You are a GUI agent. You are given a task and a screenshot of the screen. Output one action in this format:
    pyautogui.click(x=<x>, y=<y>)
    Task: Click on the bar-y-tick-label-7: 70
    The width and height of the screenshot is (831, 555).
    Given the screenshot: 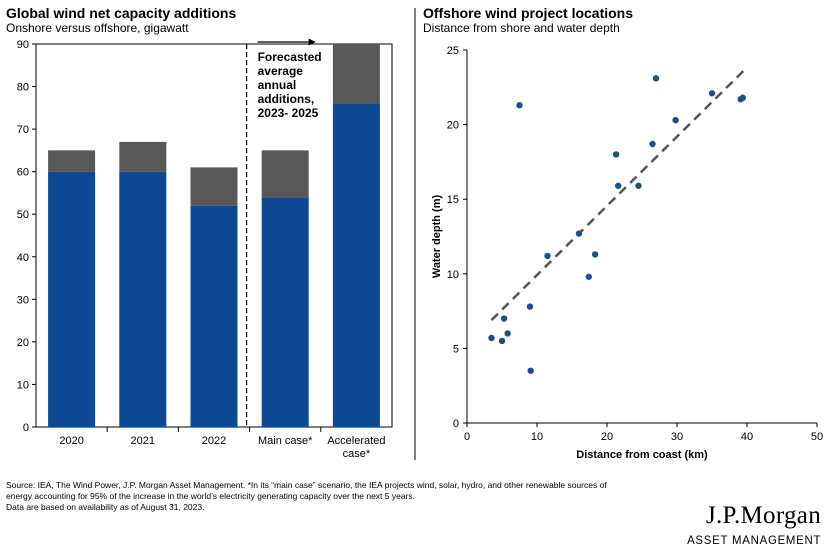 What is the action you would take?
    pyautogui.click(x=23, y=130)
    